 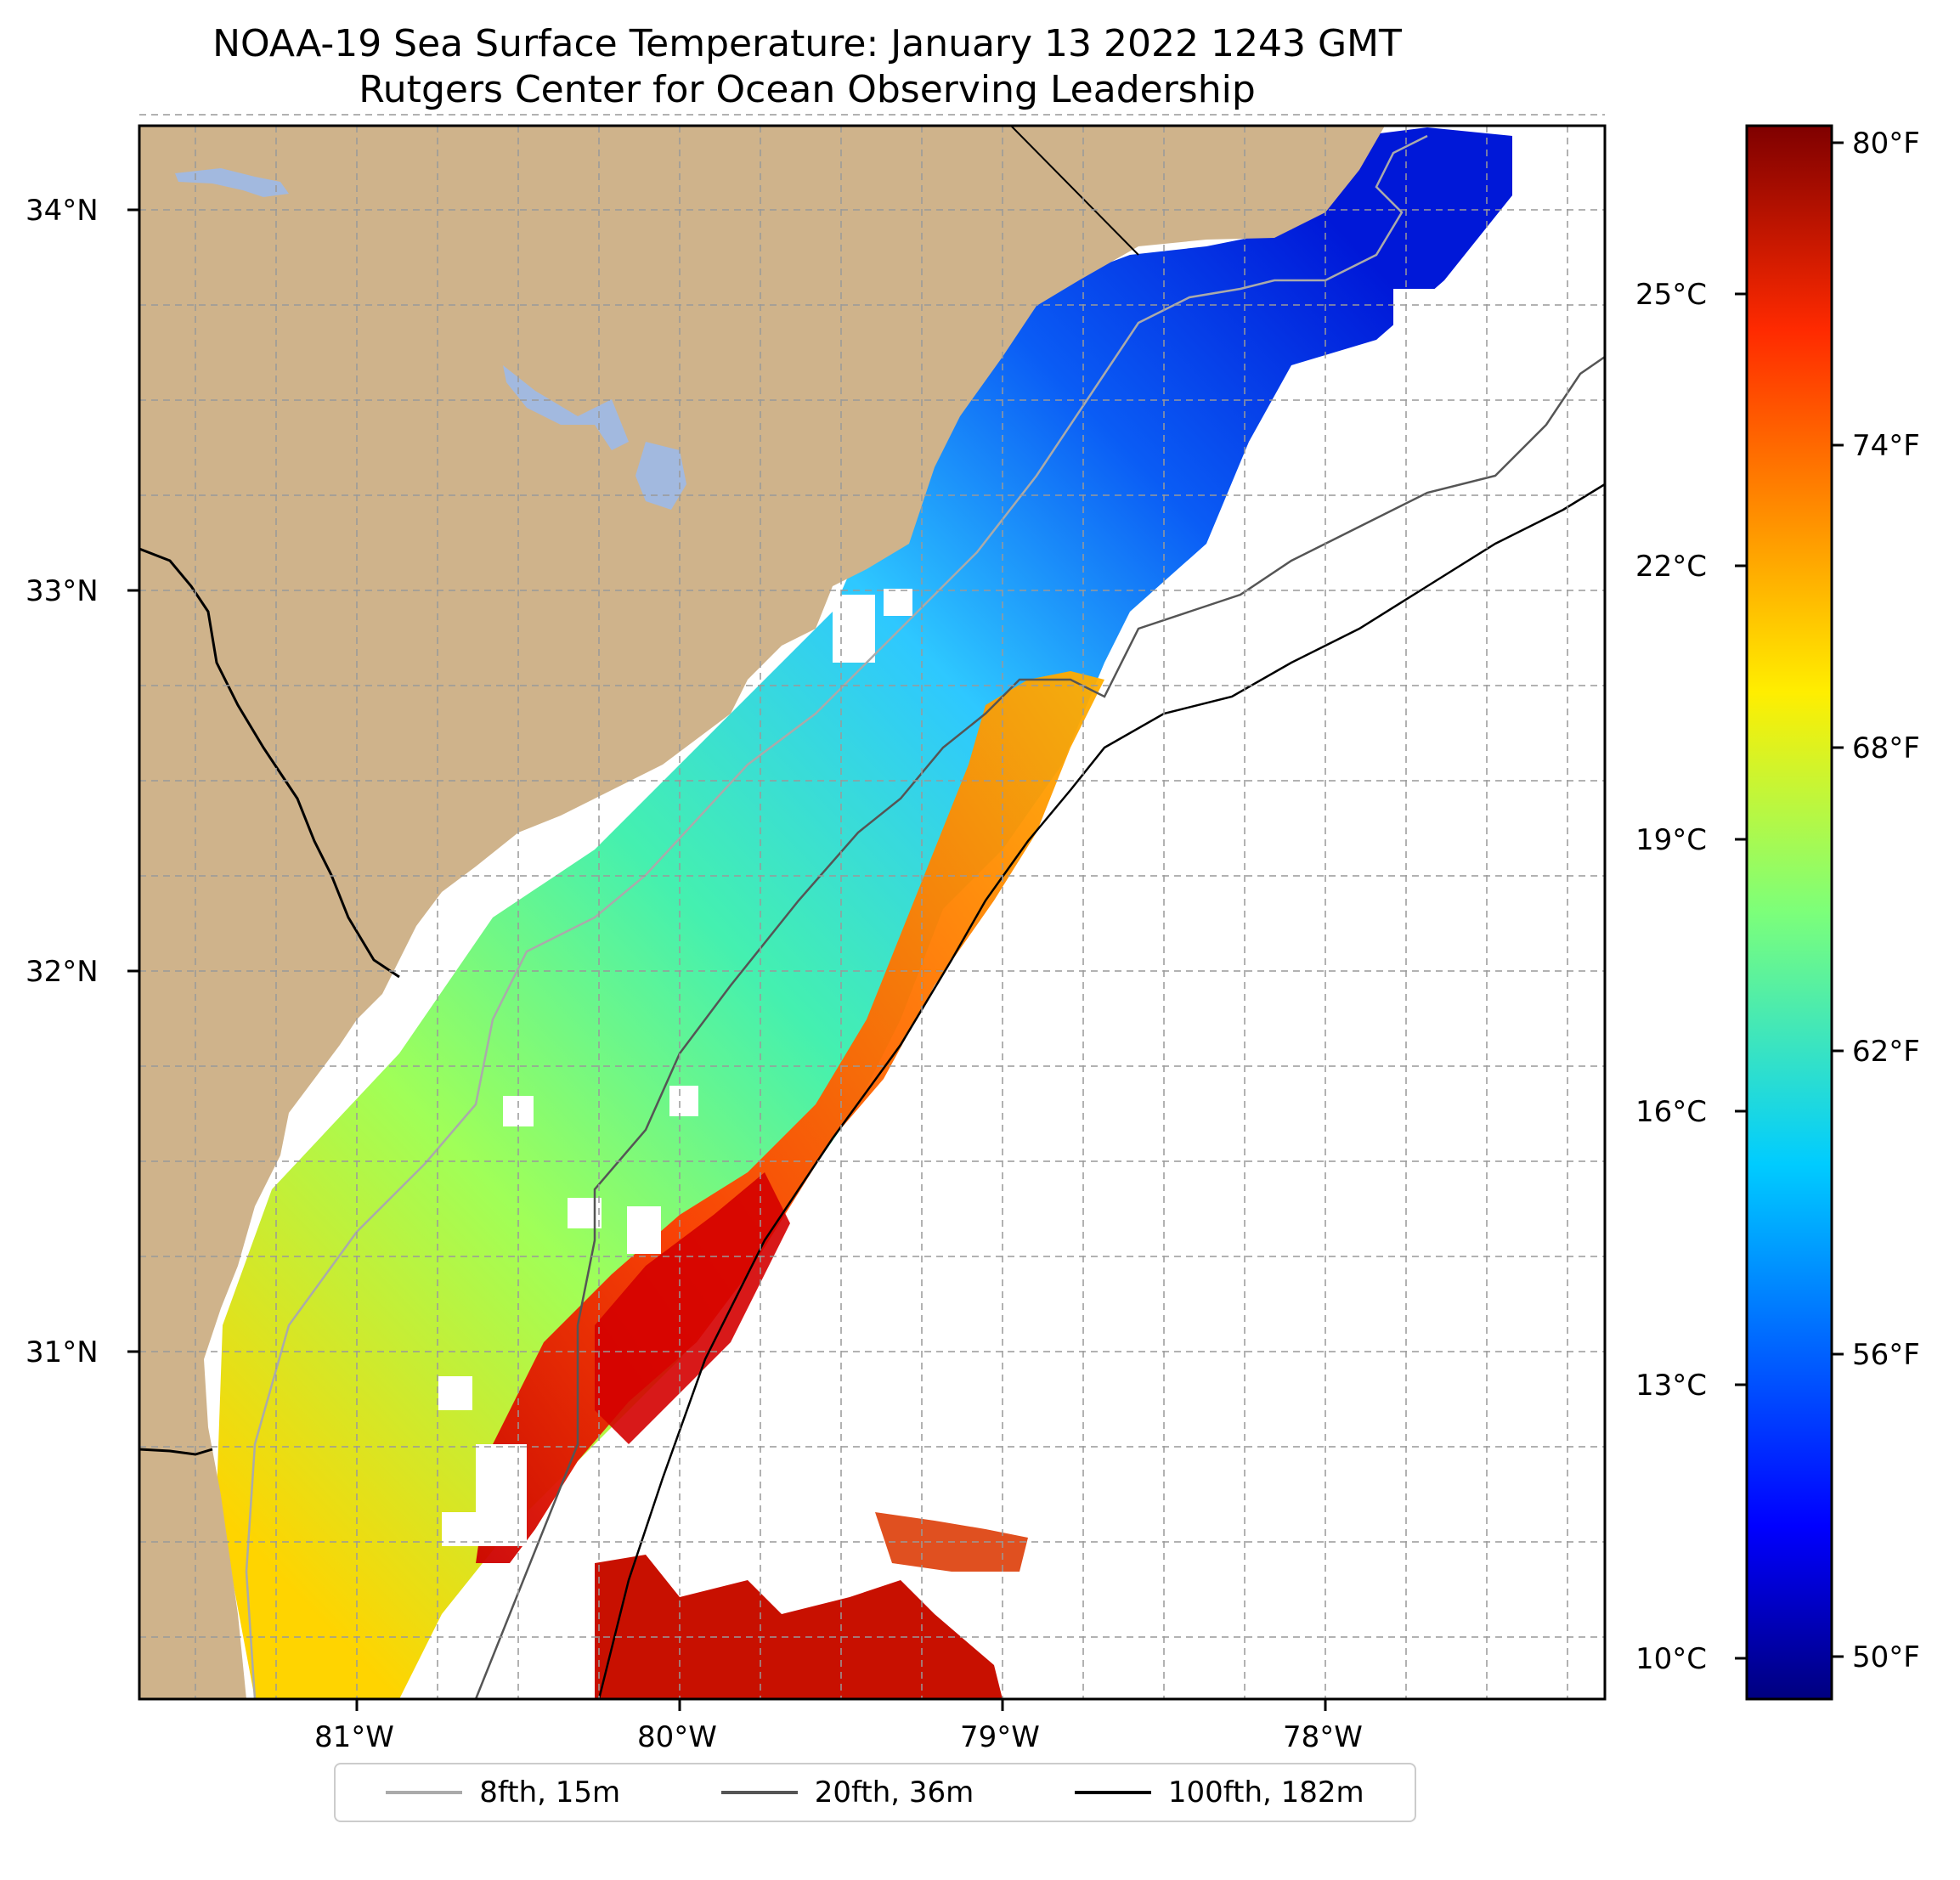 What do you see at coordinates (566, 407) in the screenshot?
I see `lake-marion` at bounding box center [566, 407].